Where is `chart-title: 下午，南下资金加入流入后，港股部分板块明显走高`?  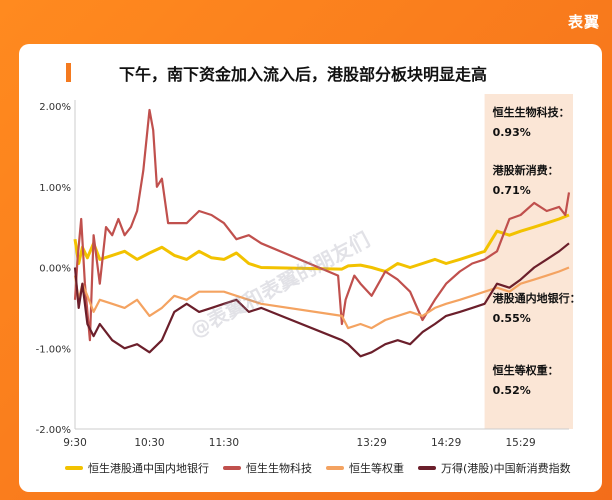 chart-title: 下午，南下资金加入流入后，港股部分板块明显走高 is located at coordinates (303, 74).